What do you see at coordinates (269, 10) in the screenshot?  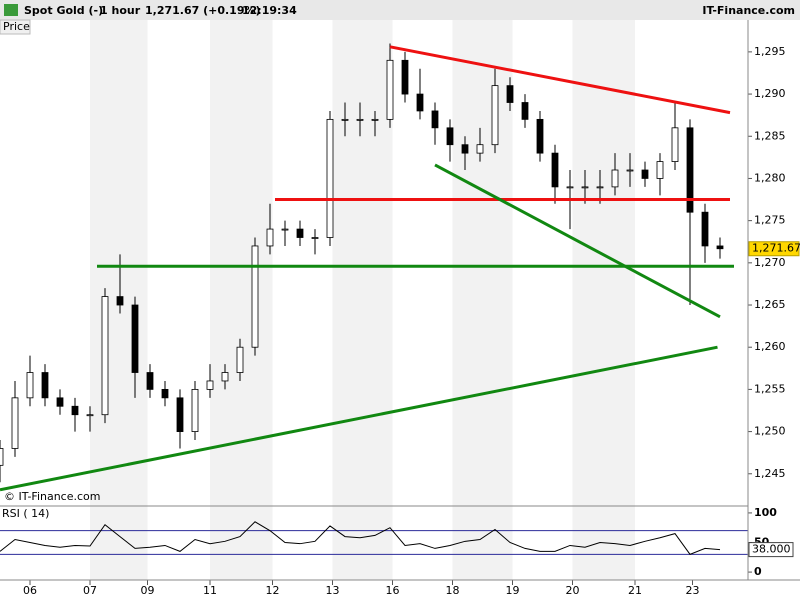 I see `clock: 12:19:34` at bounding box center [269, 10].